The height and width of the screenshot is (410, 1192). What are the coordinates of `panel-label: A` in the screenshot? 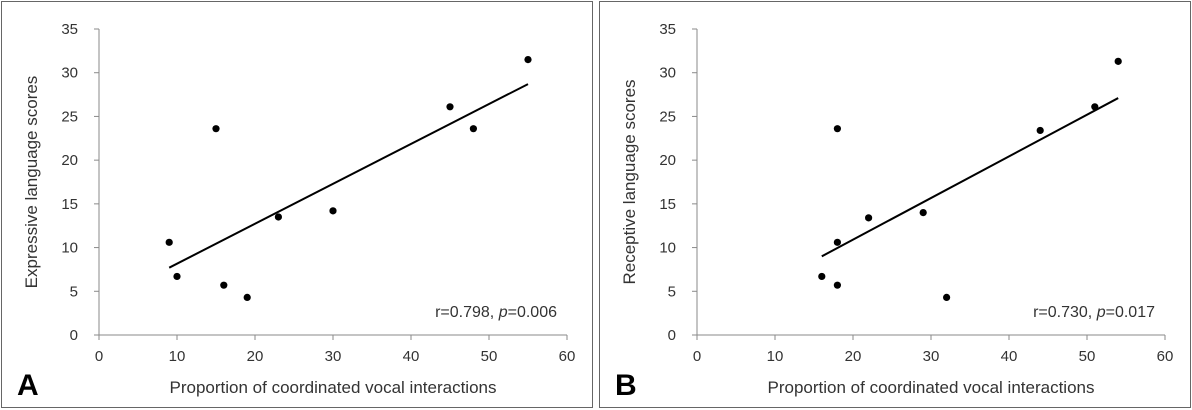 It's located at (28, 385).